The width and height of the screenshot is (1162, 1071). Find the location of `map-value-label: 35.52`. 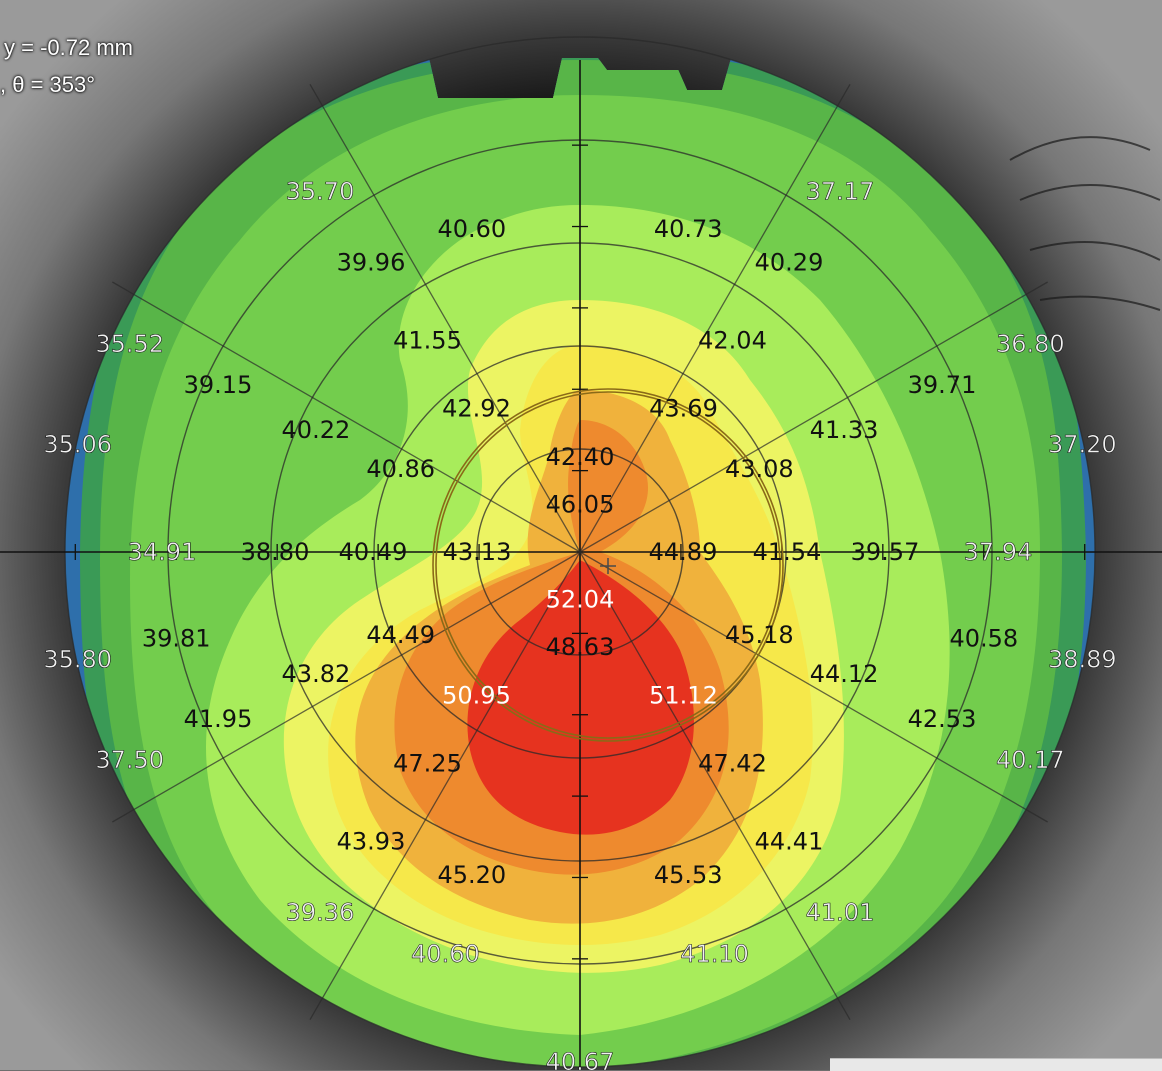

map-value-label: 35.52 is located at coordinates (129, 344).